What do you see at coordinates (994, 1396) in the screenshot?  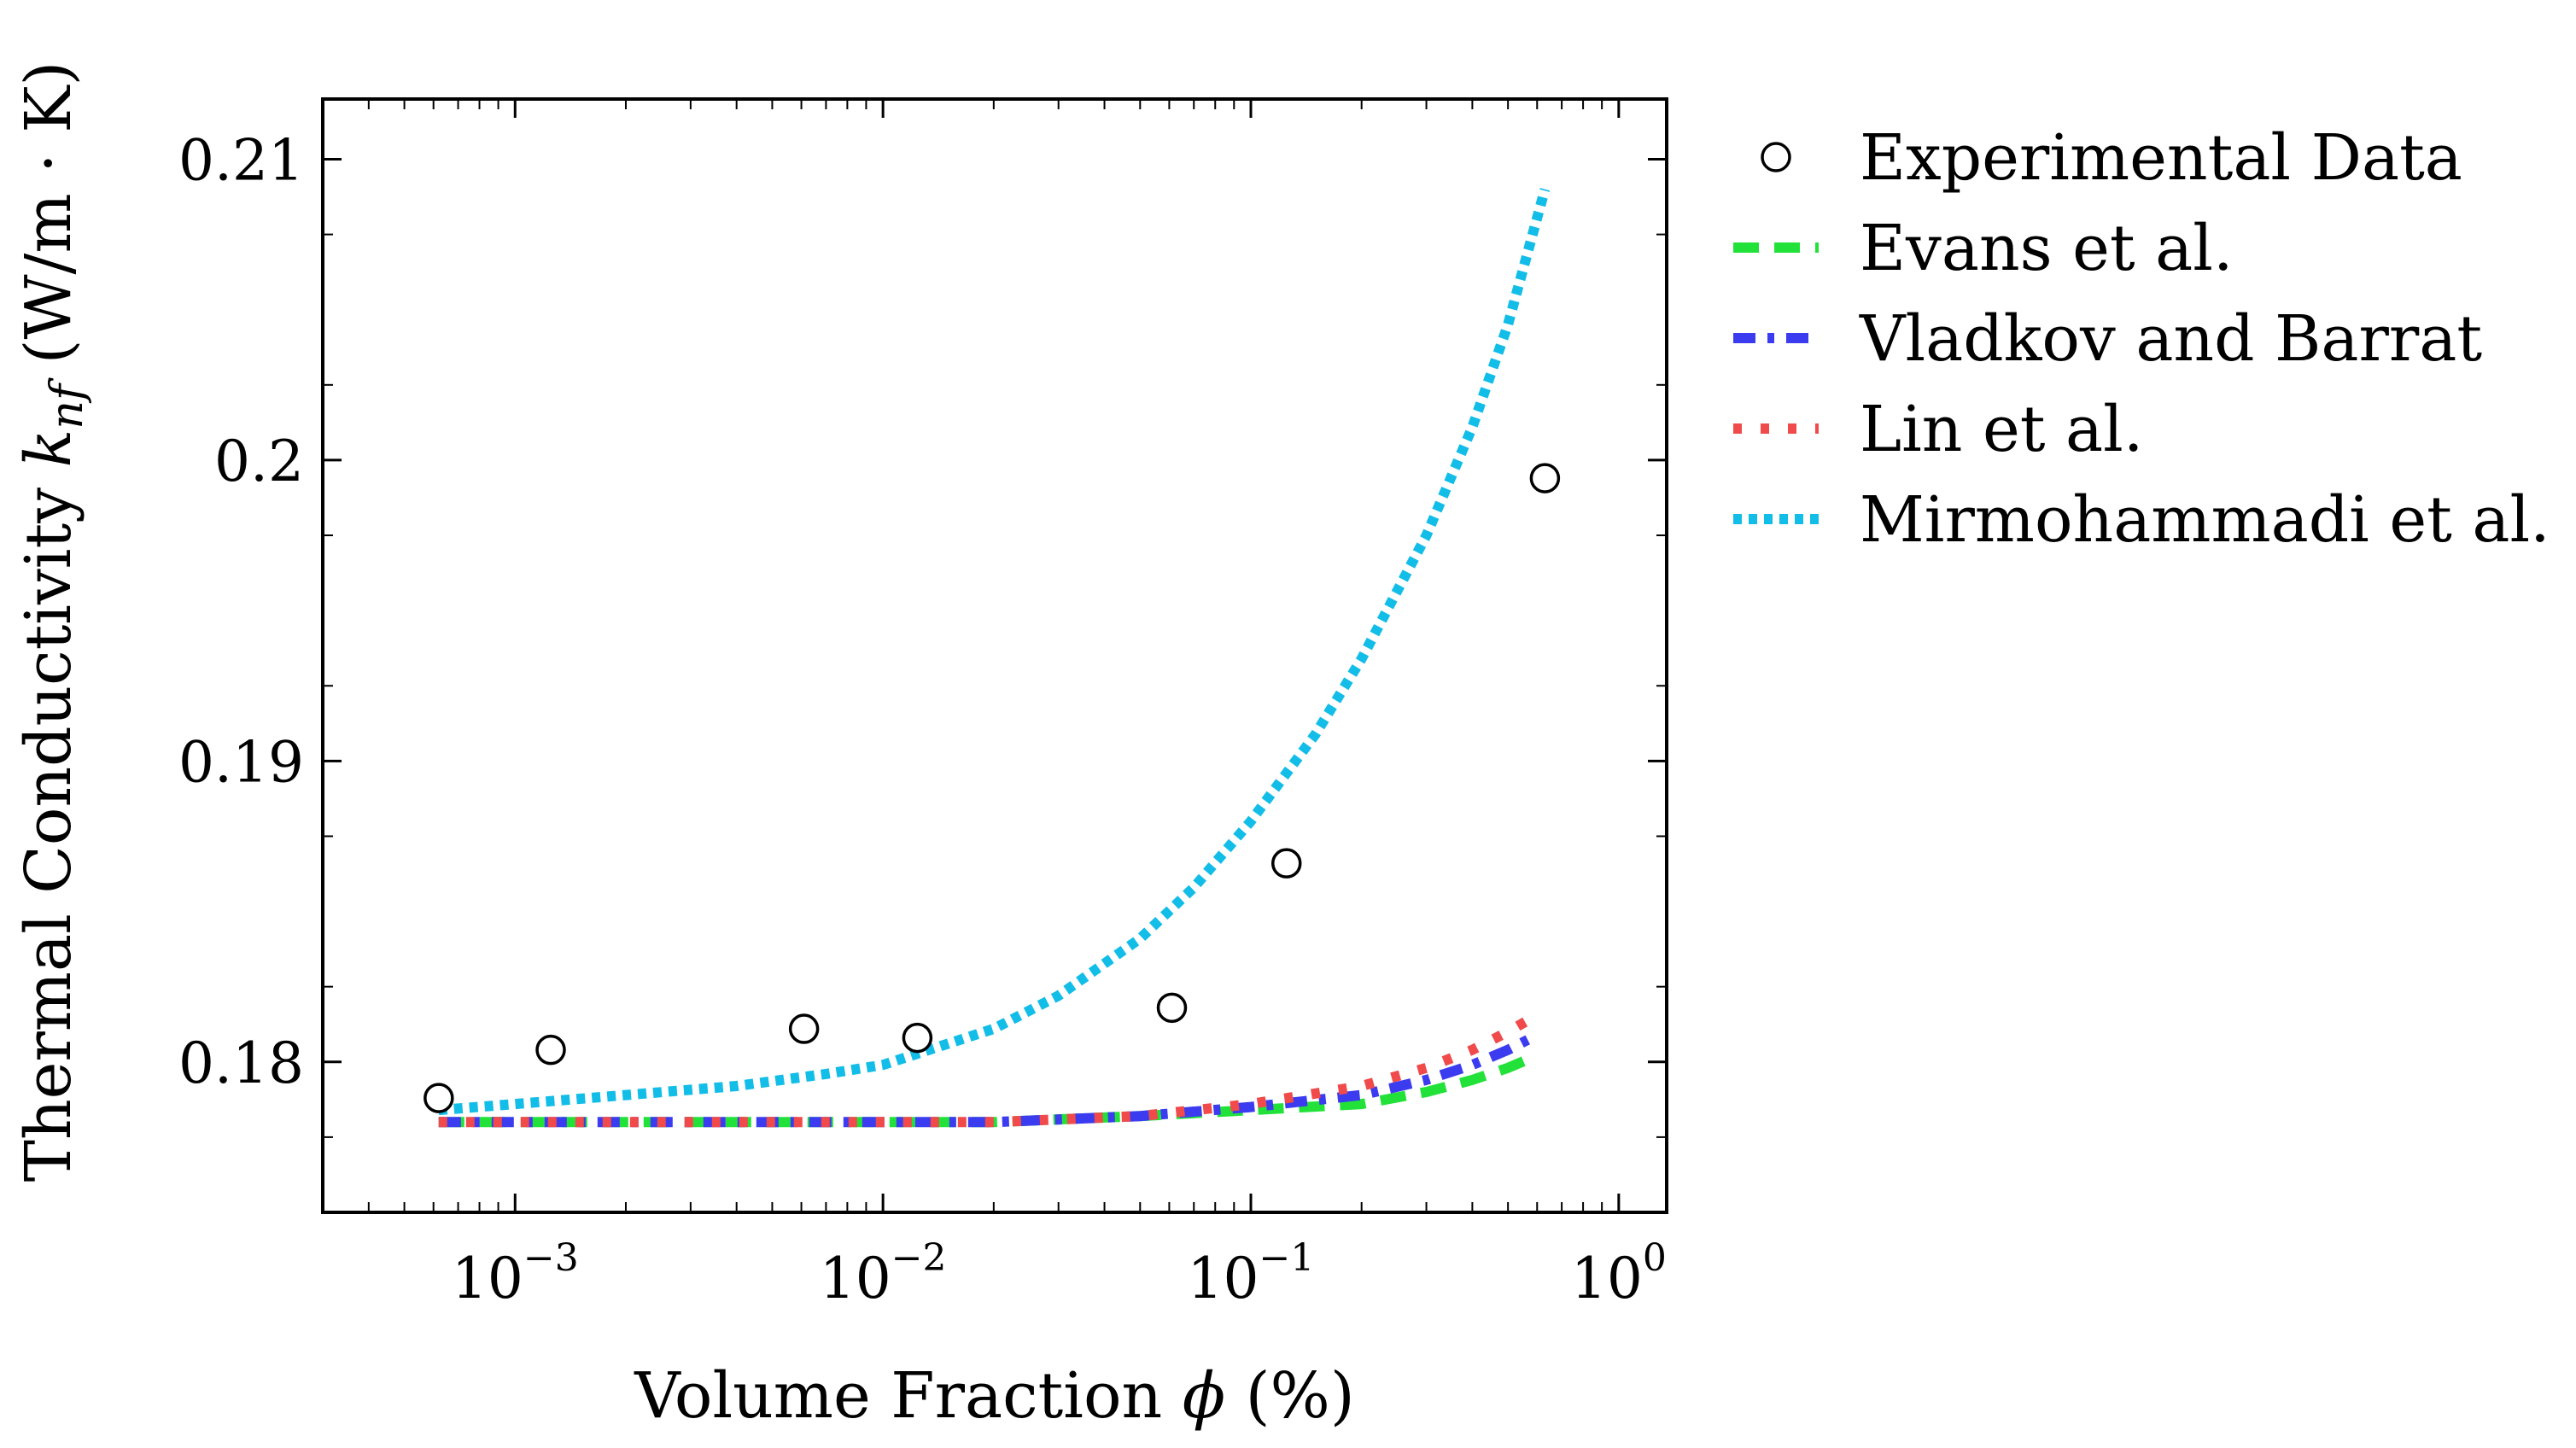 I see `x-axis-title: Volume Fraction ϕ (%)` at bounding box center [994, 1396].